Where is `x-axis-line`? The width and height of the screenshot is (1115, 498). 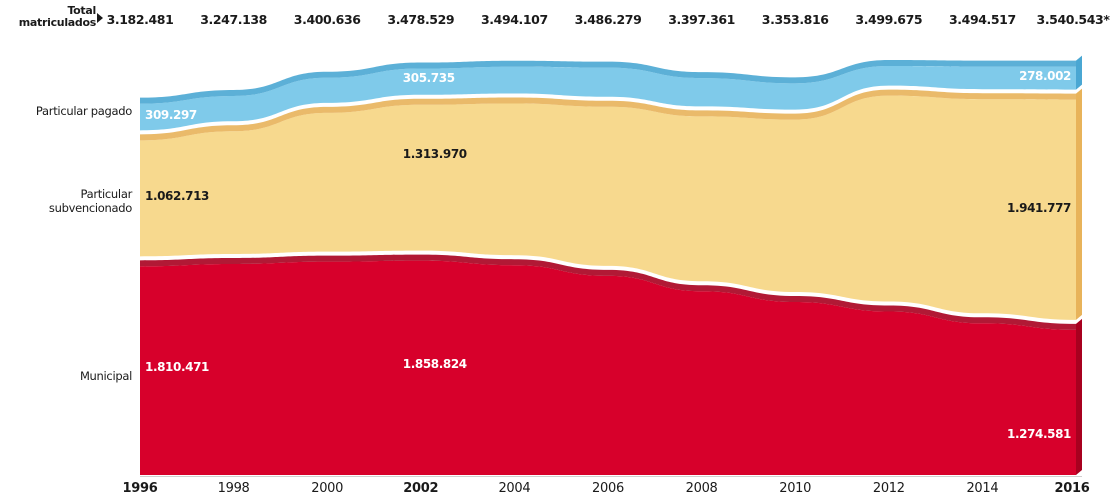
x-axis-line is located at coordinates (611, 476).